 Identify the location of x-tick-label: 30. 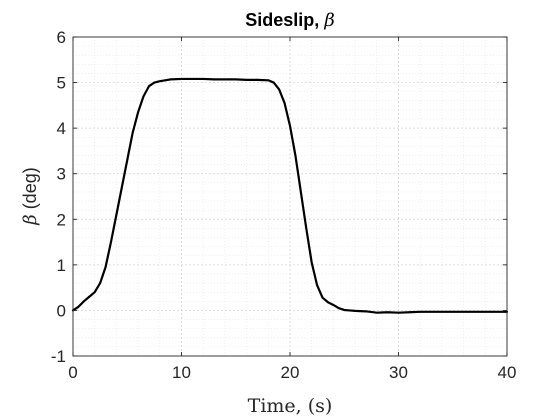
(398, 372).